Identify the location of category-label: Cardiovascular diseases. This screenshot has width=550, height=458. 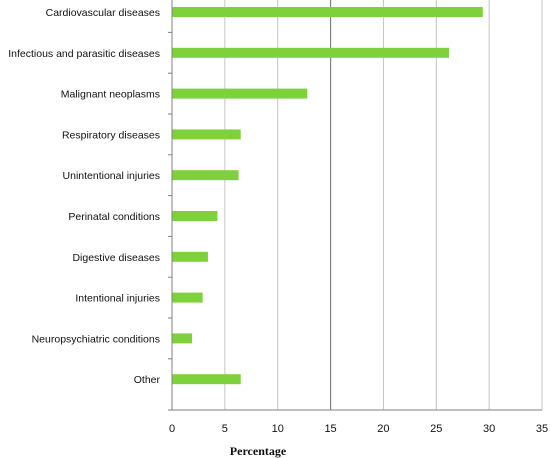
(103, 13).